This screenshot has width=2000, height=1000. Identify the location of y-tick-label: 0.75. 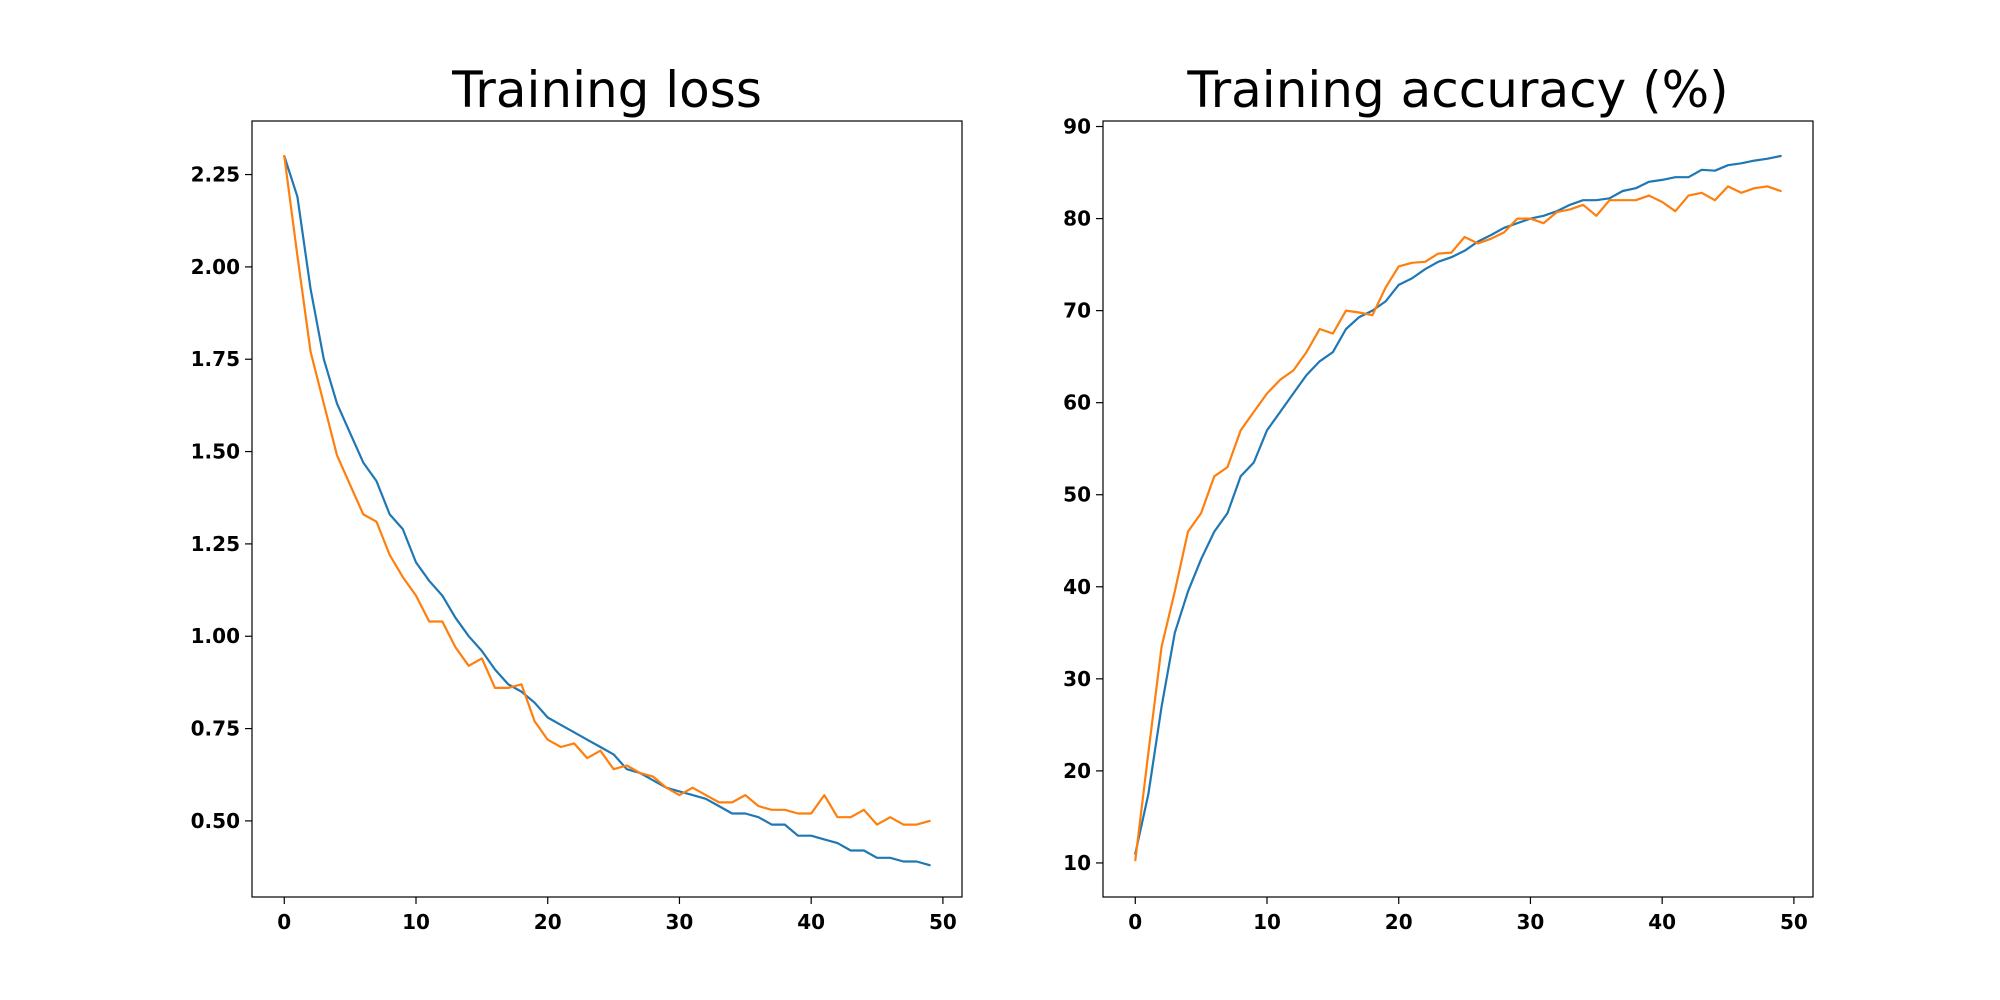
(215, 729).